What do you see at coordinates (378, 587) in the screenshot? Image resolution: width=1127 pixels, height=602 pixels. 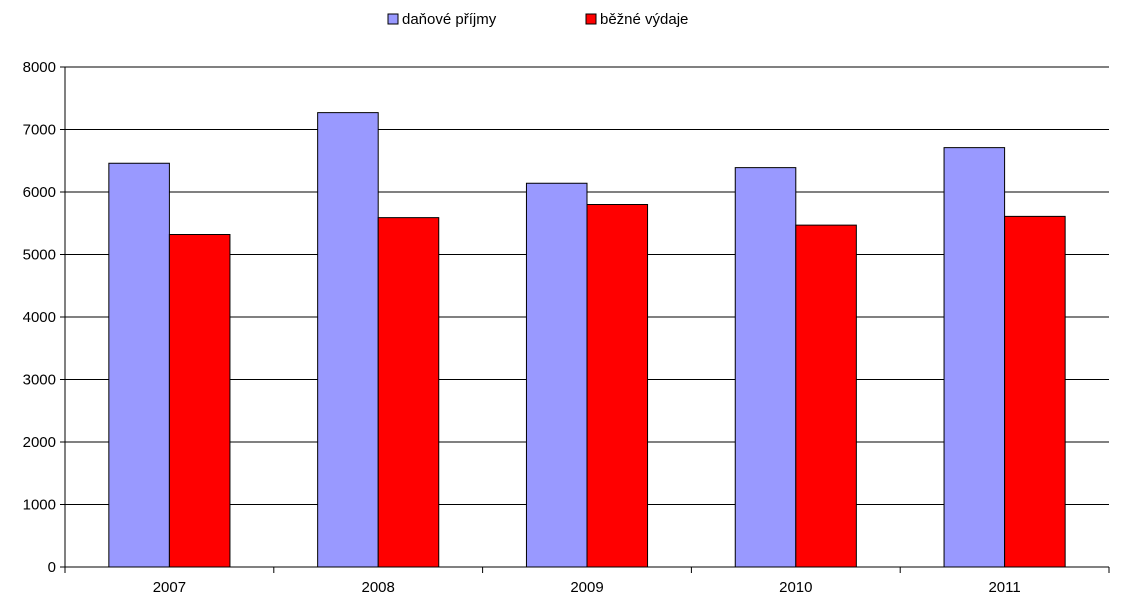 I see `x-tick-label: 2008` at bounding box center [378, 587].